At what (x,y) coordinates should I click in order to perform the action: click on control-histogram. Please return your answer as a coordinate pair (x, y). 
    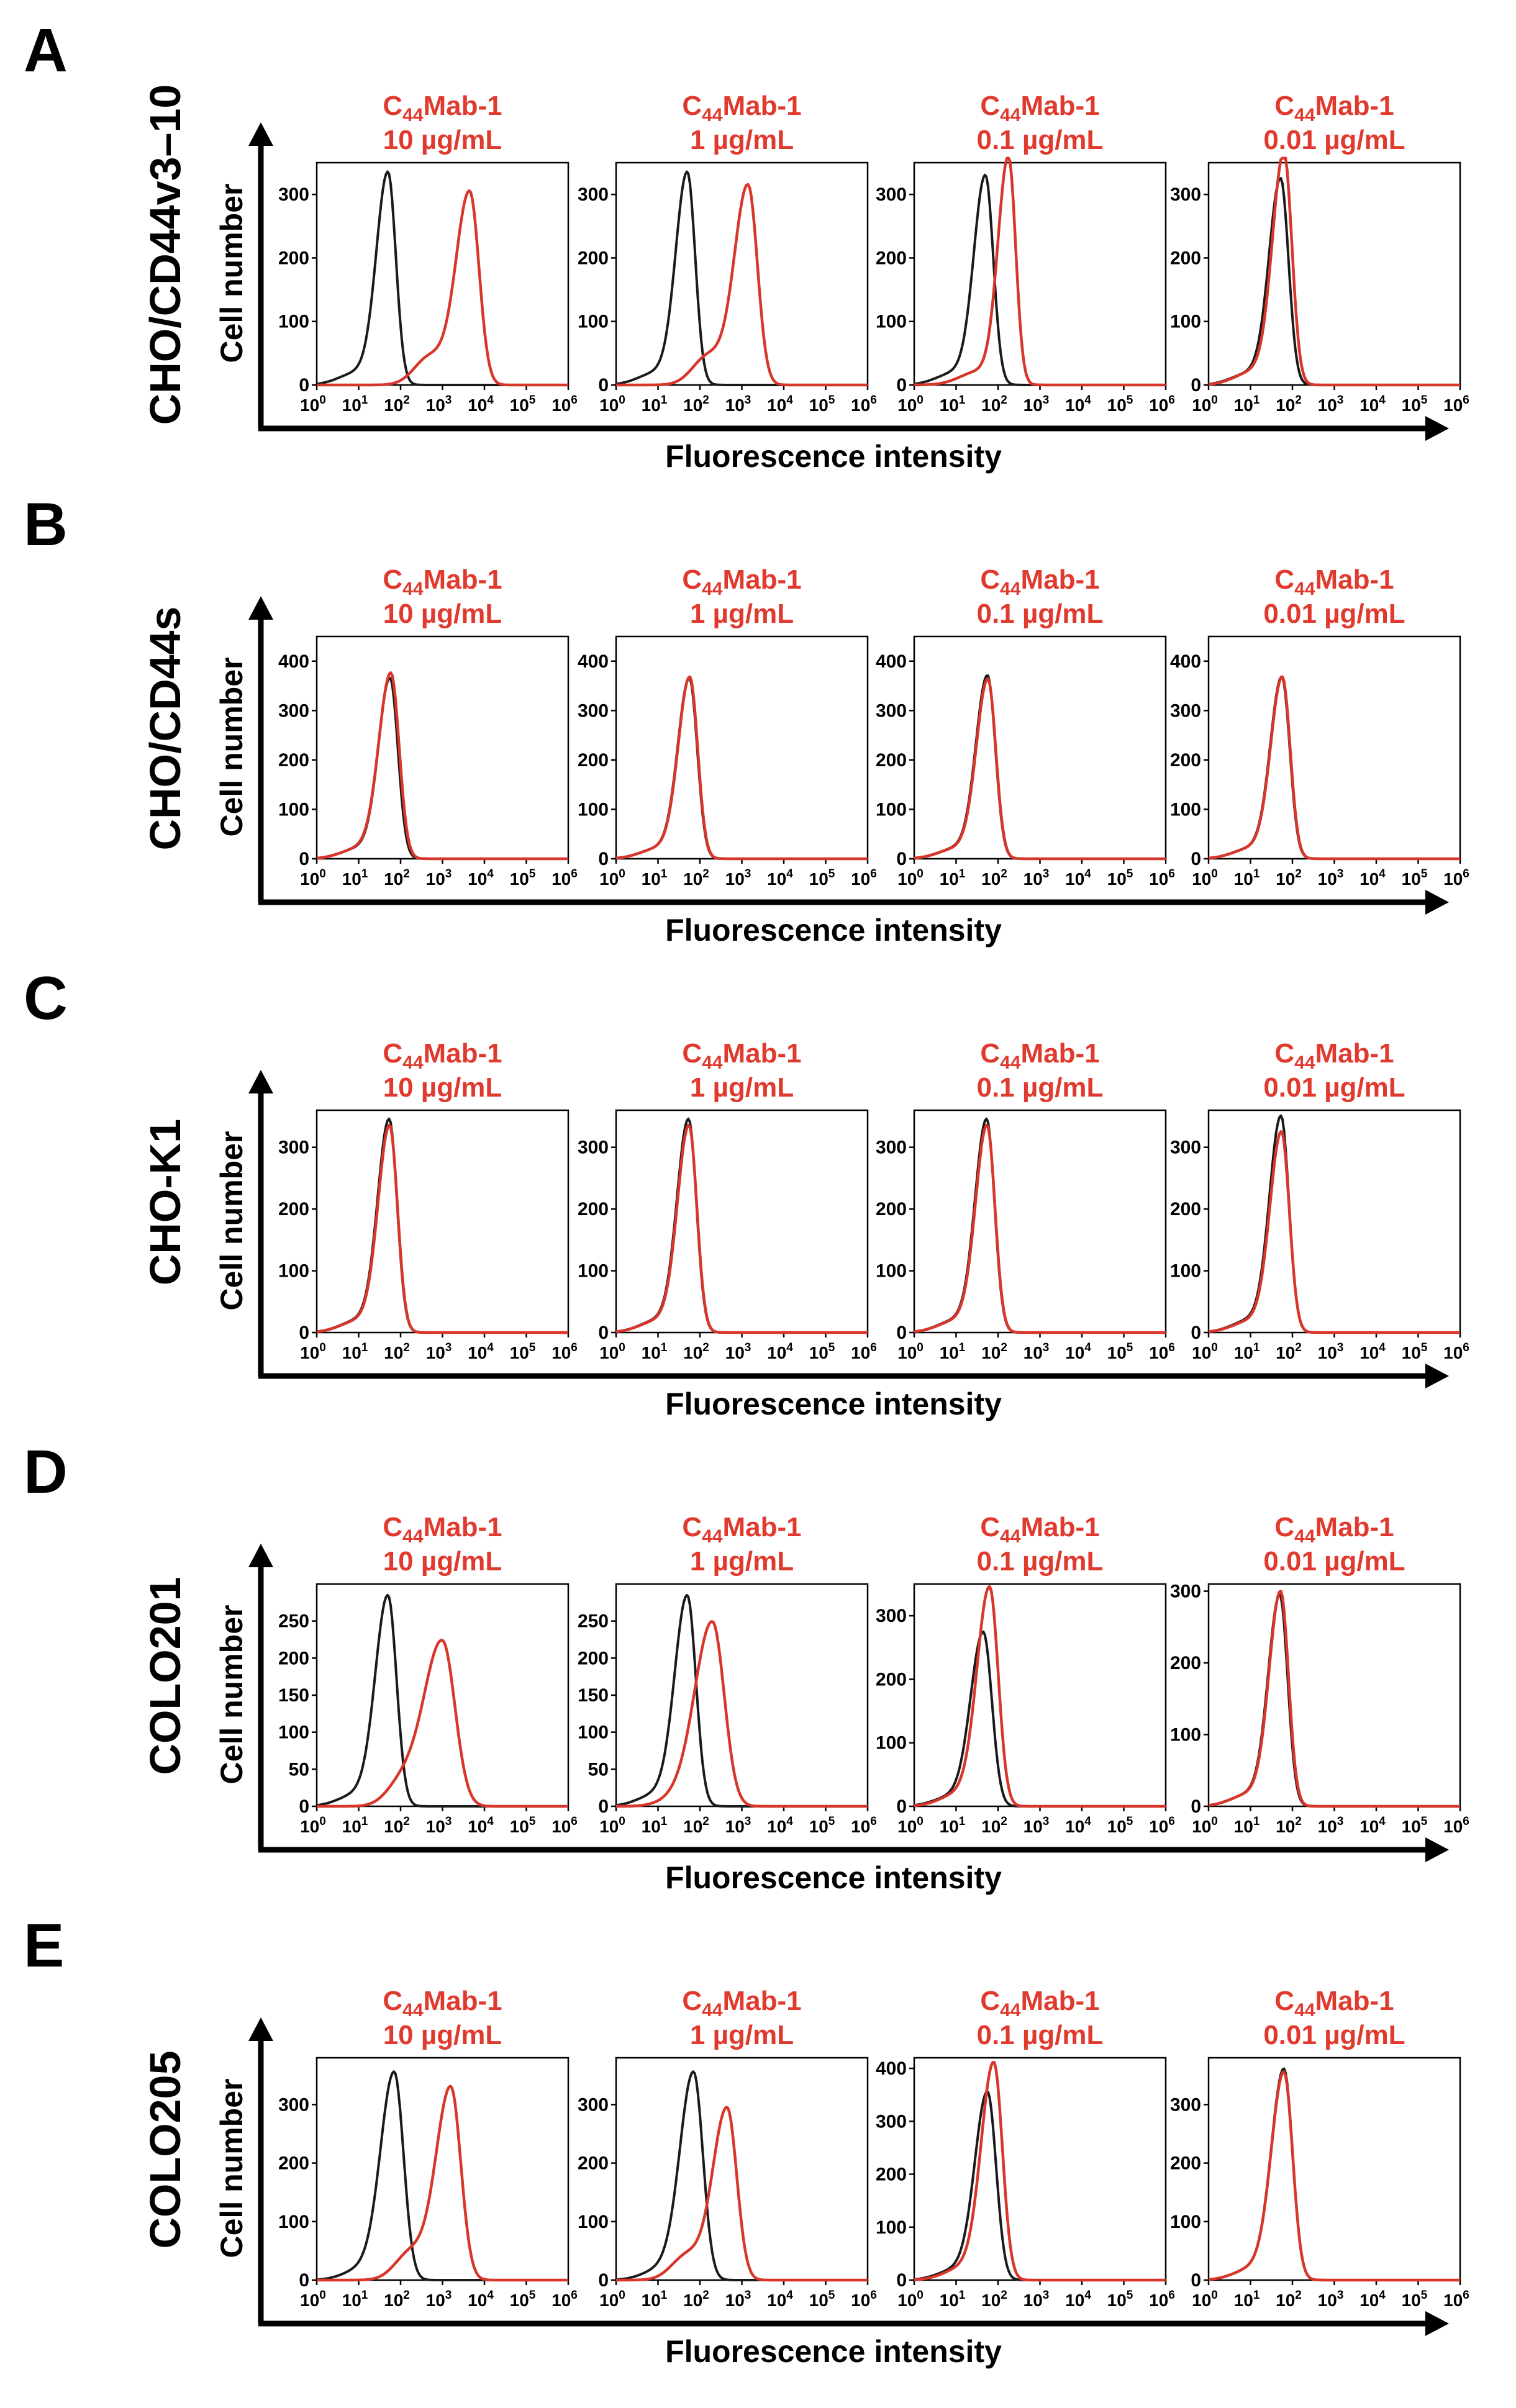
    Looking at the image, I should click on (1334, 2174).